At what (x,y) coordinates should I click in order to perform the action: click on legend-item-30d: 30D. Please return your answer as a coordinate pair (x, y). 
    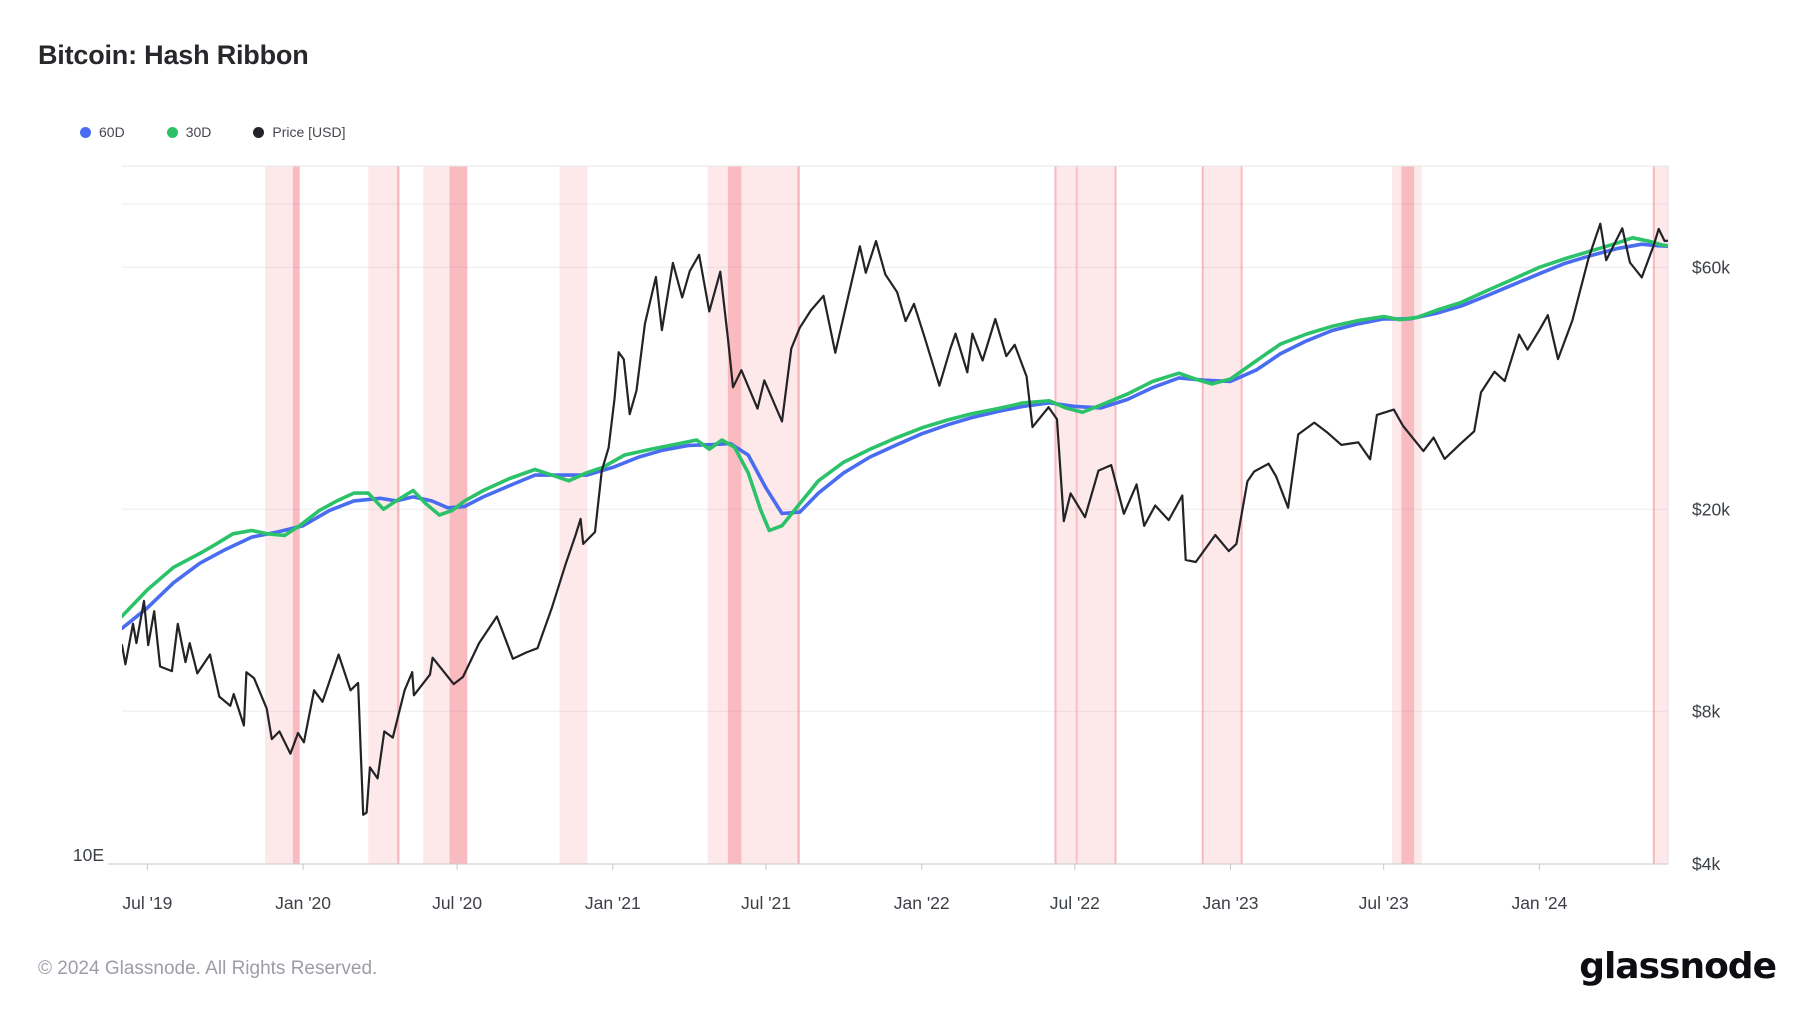
    Looking at the image, I should click on (189, 132).